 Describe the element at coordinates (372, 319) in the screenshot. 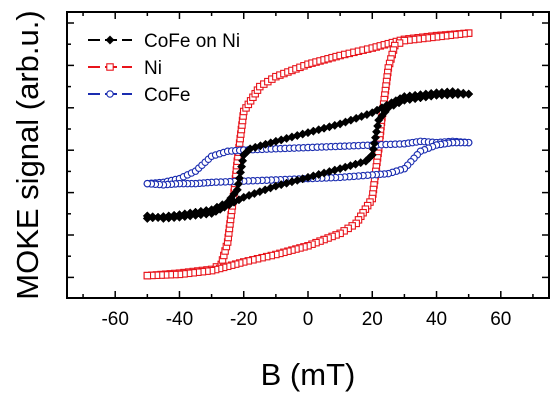

I see `x-tick-label: 20` at that location.